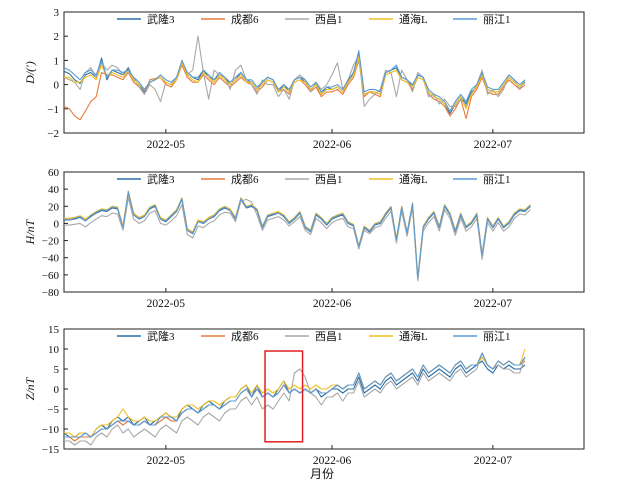 The height and width of the screenshot is (491, 627). I want to click on y-tick-label: −20, so click(51, 242).